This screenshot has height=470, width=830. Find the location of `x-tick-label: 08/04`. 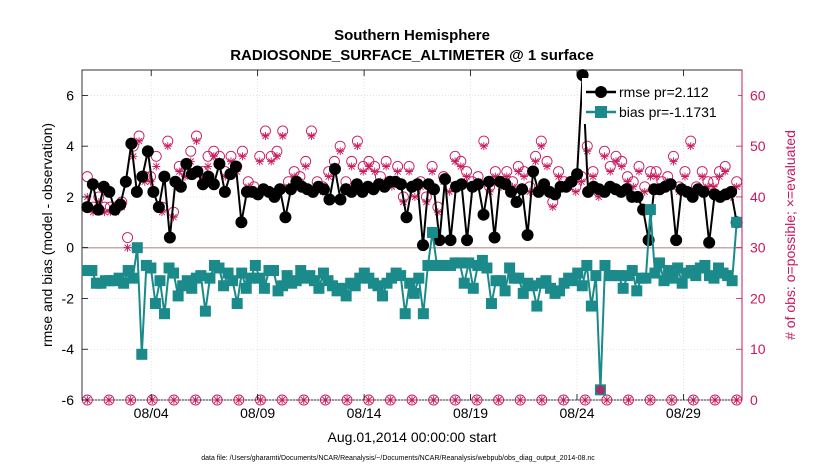

x-tick-label: 08/04 is located at coordinates (151, 413).